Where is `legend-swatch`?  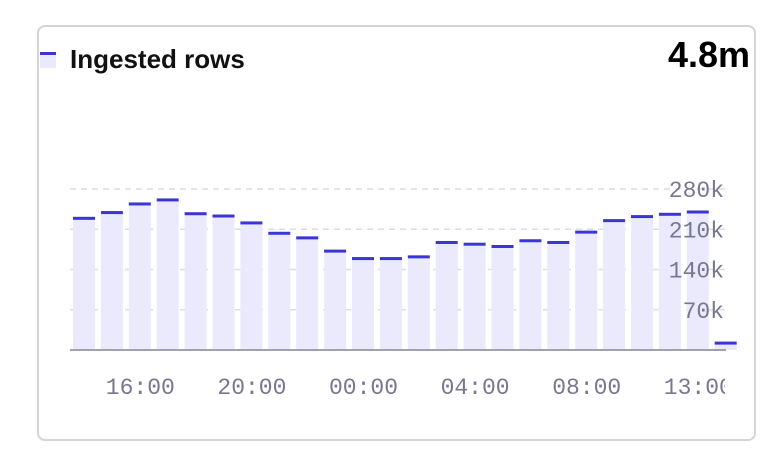 legend-swatch is located at coordinates (48, 59).